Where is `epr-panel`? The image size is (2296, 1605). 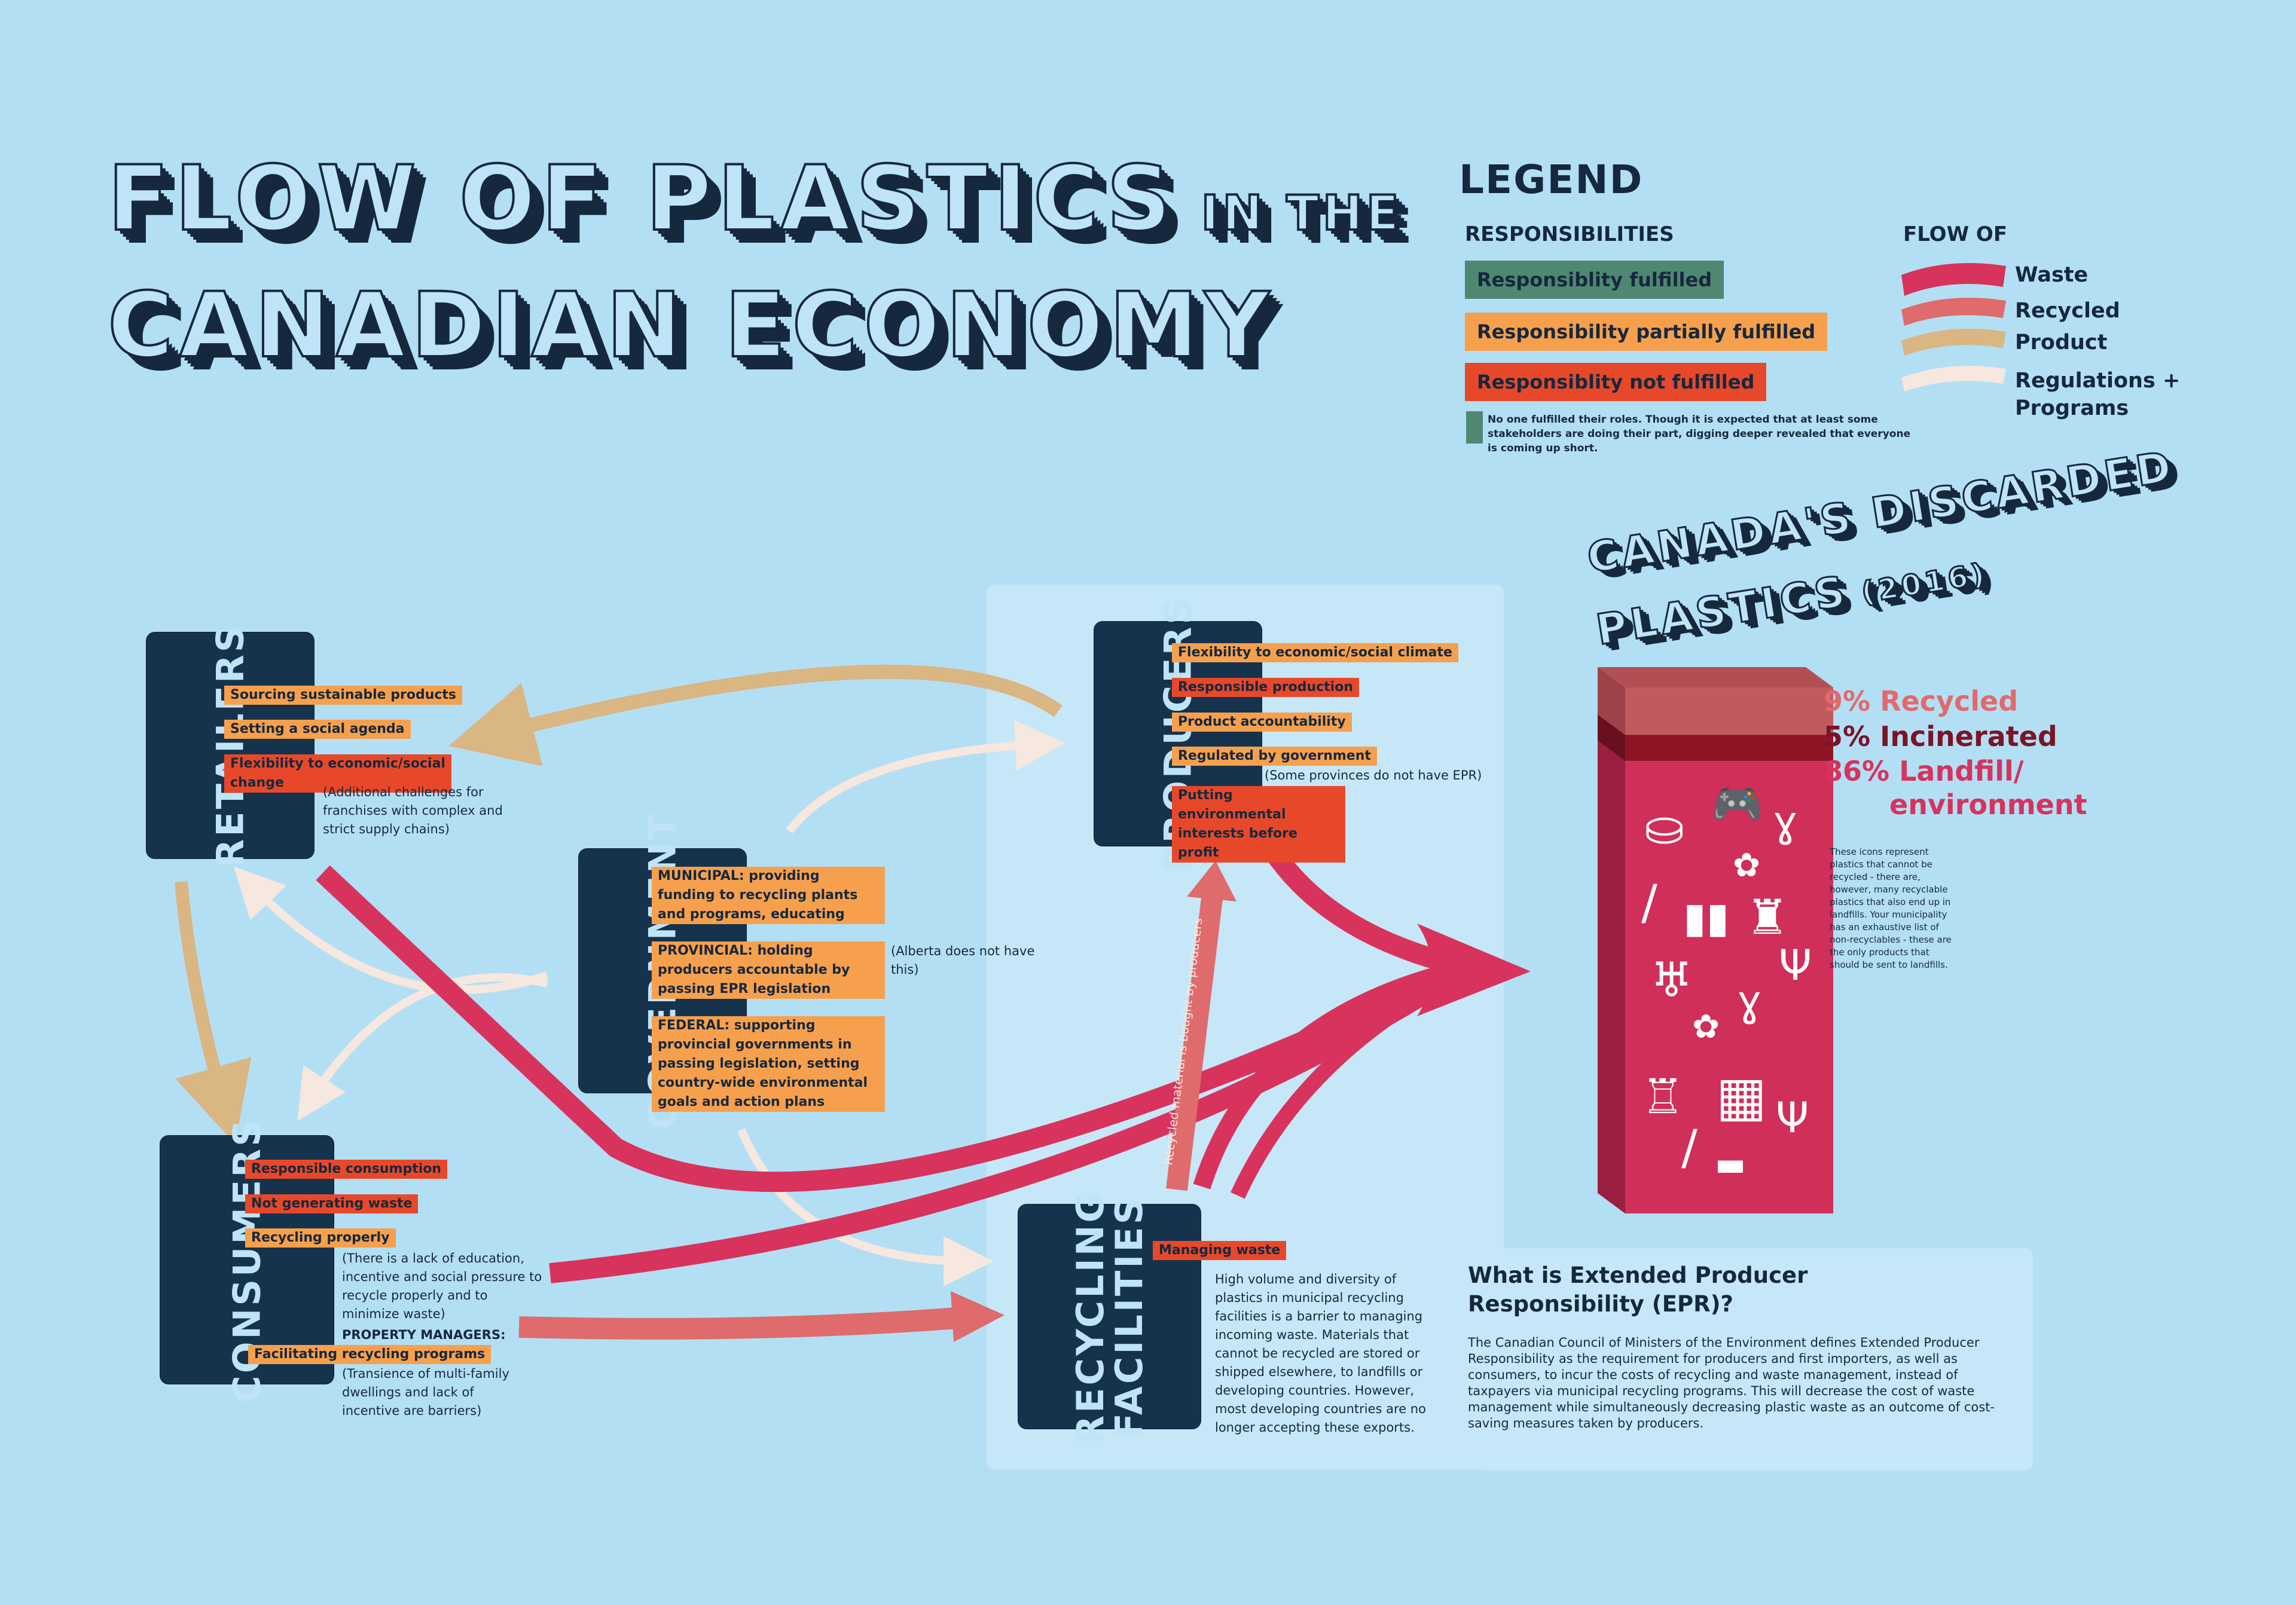 epr-panel is located at coordinates (1755, 1359).